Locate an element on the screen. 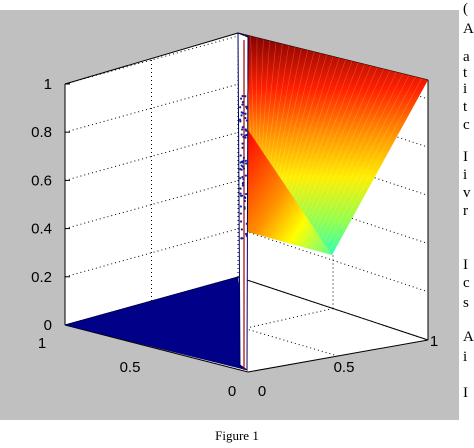 The width and height of the screenshot is (474, 448). side-text-fragment: v is located at coordinates (467, 193).